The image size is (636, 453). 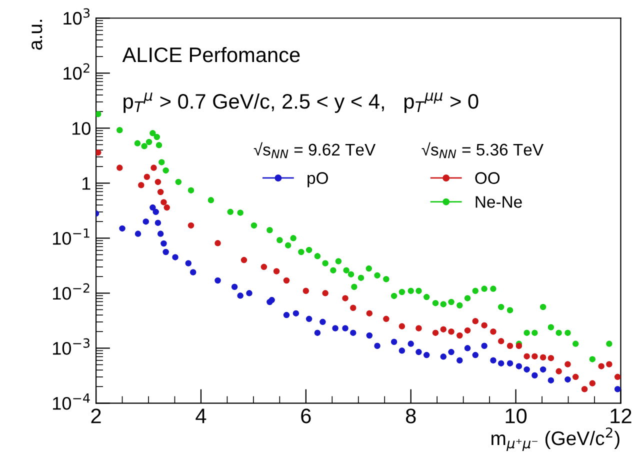 What do you see at coordinates (71, 236) in the screenshot?
I see `y-tick-label: 10$^{−1}$` at bounding box center [71, 236].